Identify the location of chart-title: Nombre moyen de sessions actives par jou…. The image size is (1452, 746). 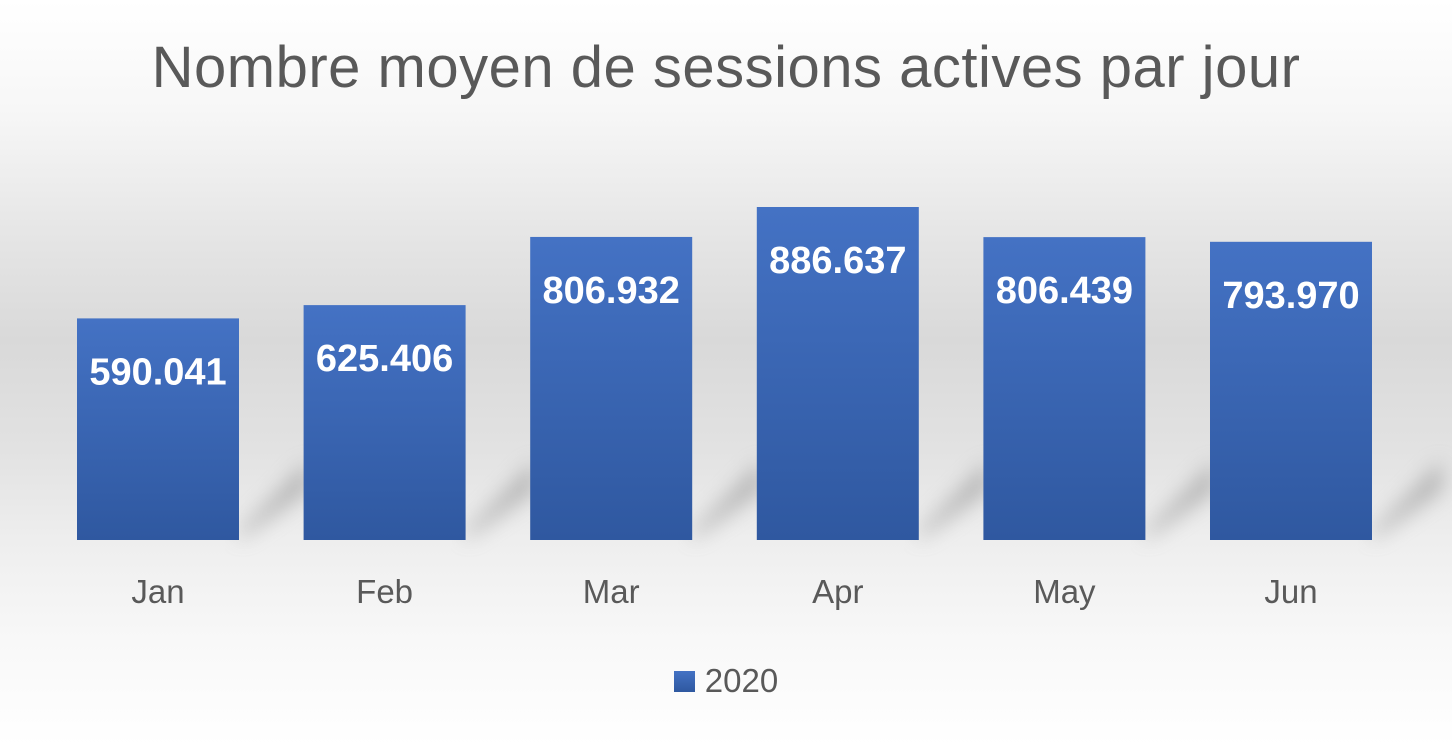
(726, 67).